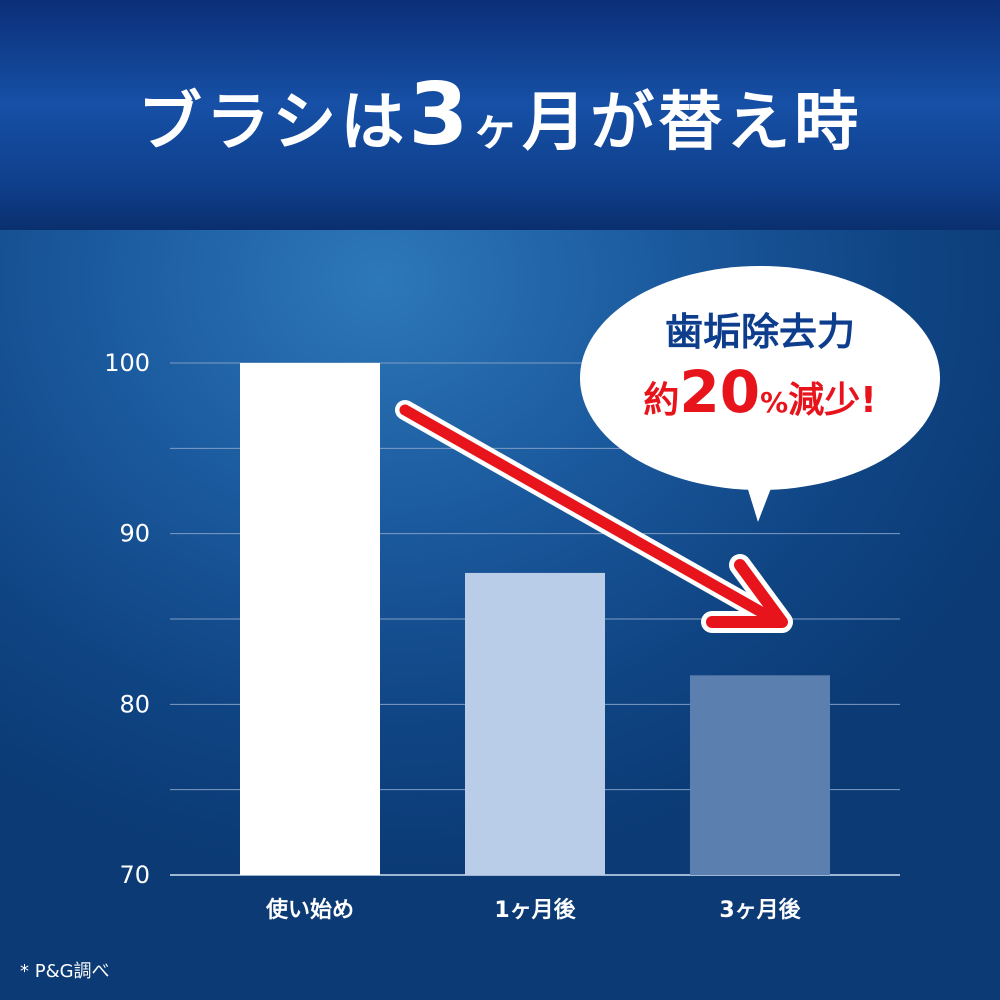 This screenshot has width=1000, height=1000. I want to click on page-title: ブラシは3ヶ月が替え時, so click(500, 115).